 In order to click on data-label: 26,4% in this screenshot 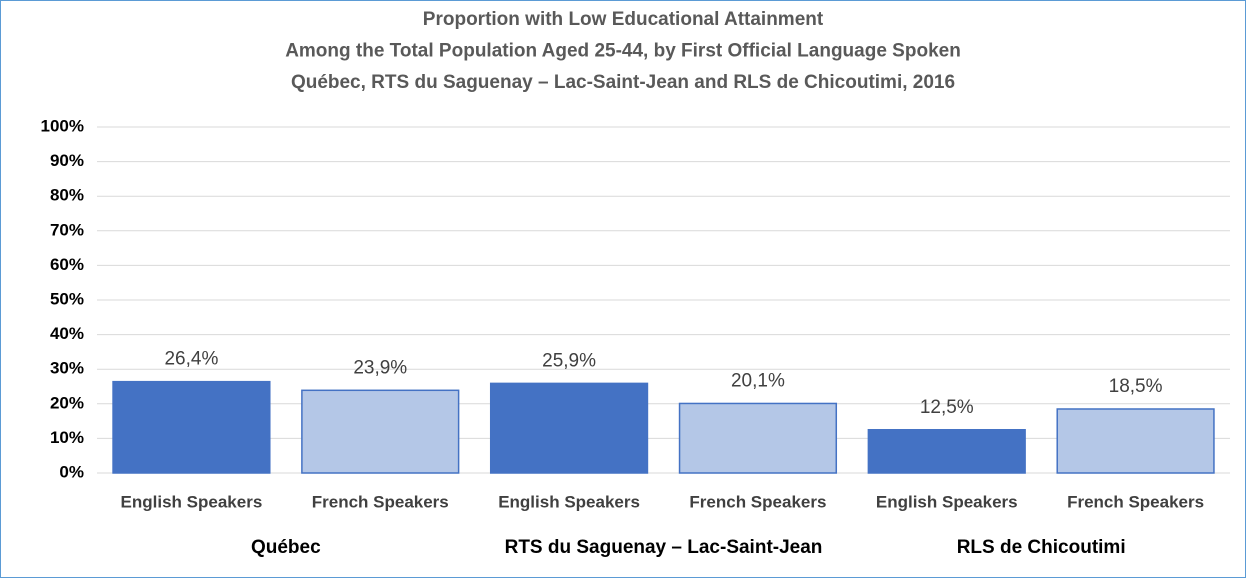, I will do `click(191, 359)`.